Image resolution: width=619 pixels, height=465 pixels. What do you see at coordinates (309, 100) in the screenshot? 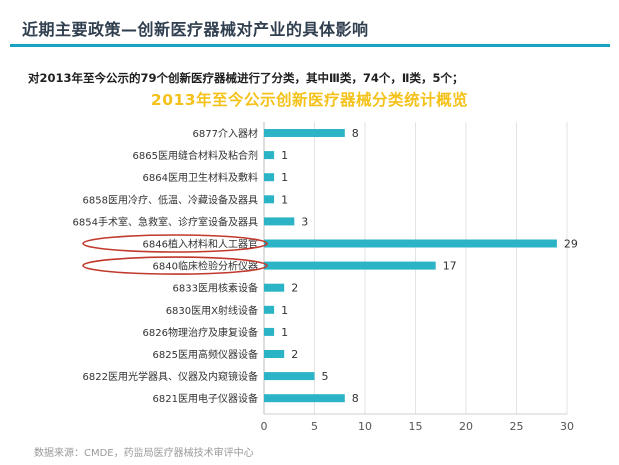
I see `chart-title: 2013年至今公示创新医疗器械分类统计概览` at bounding box center [309, 100].